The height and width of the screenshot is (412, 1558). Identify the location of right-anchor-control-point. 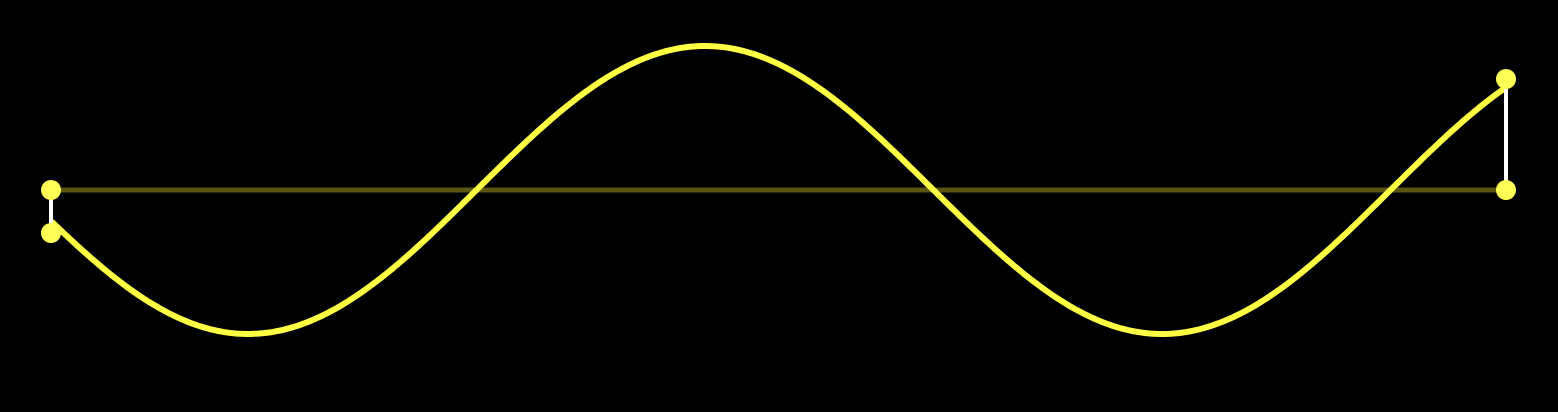
(1506, 190).